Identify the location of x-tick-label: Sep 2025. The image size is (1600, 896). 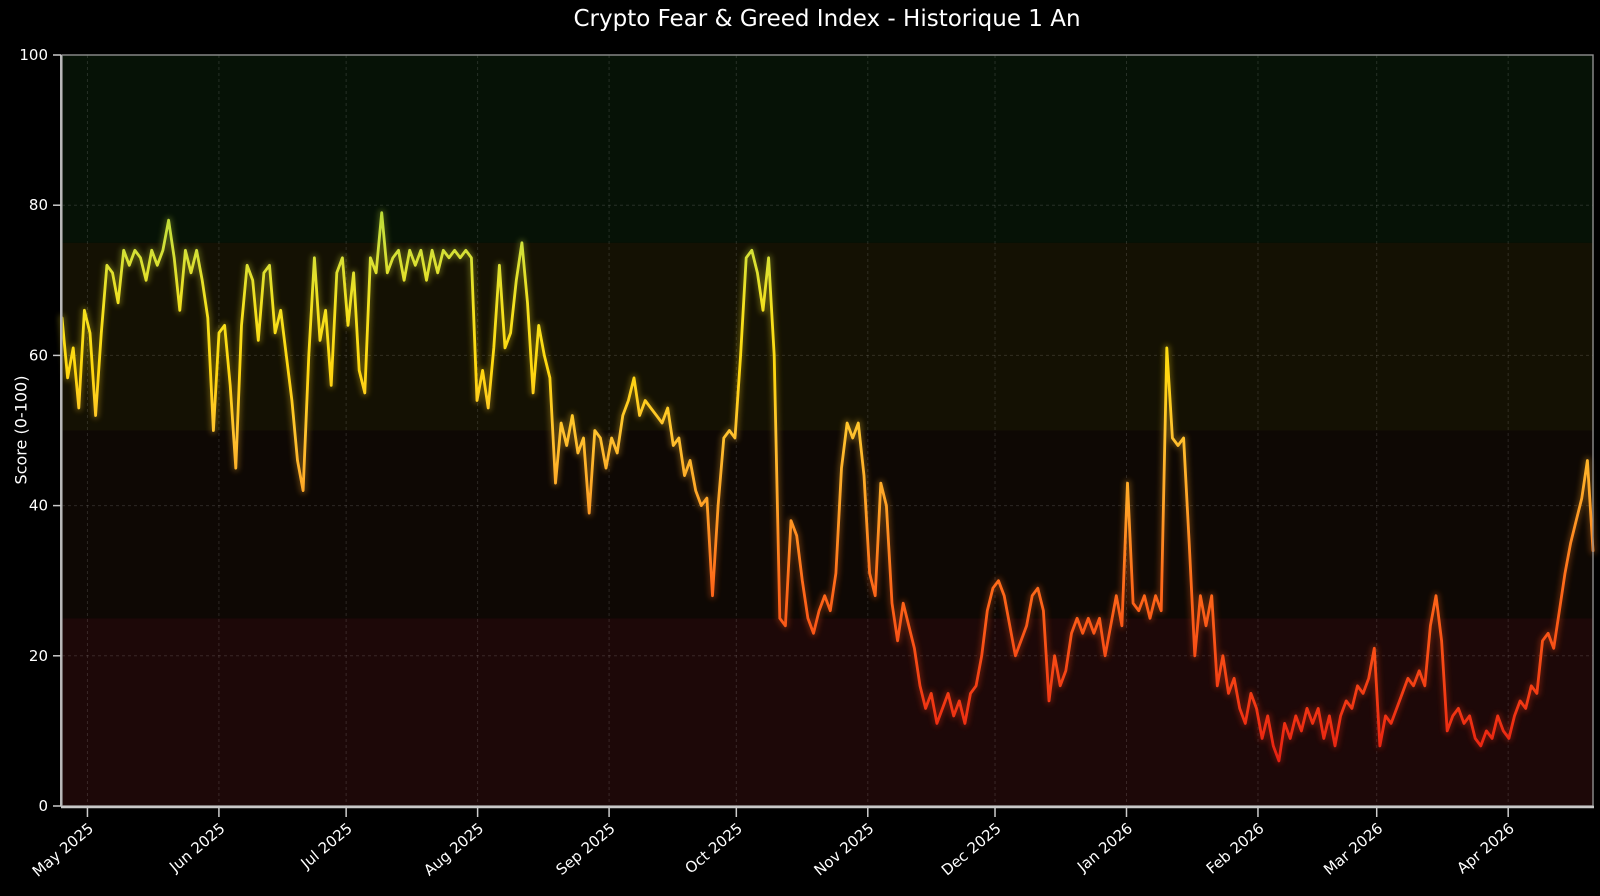
(586, 849).